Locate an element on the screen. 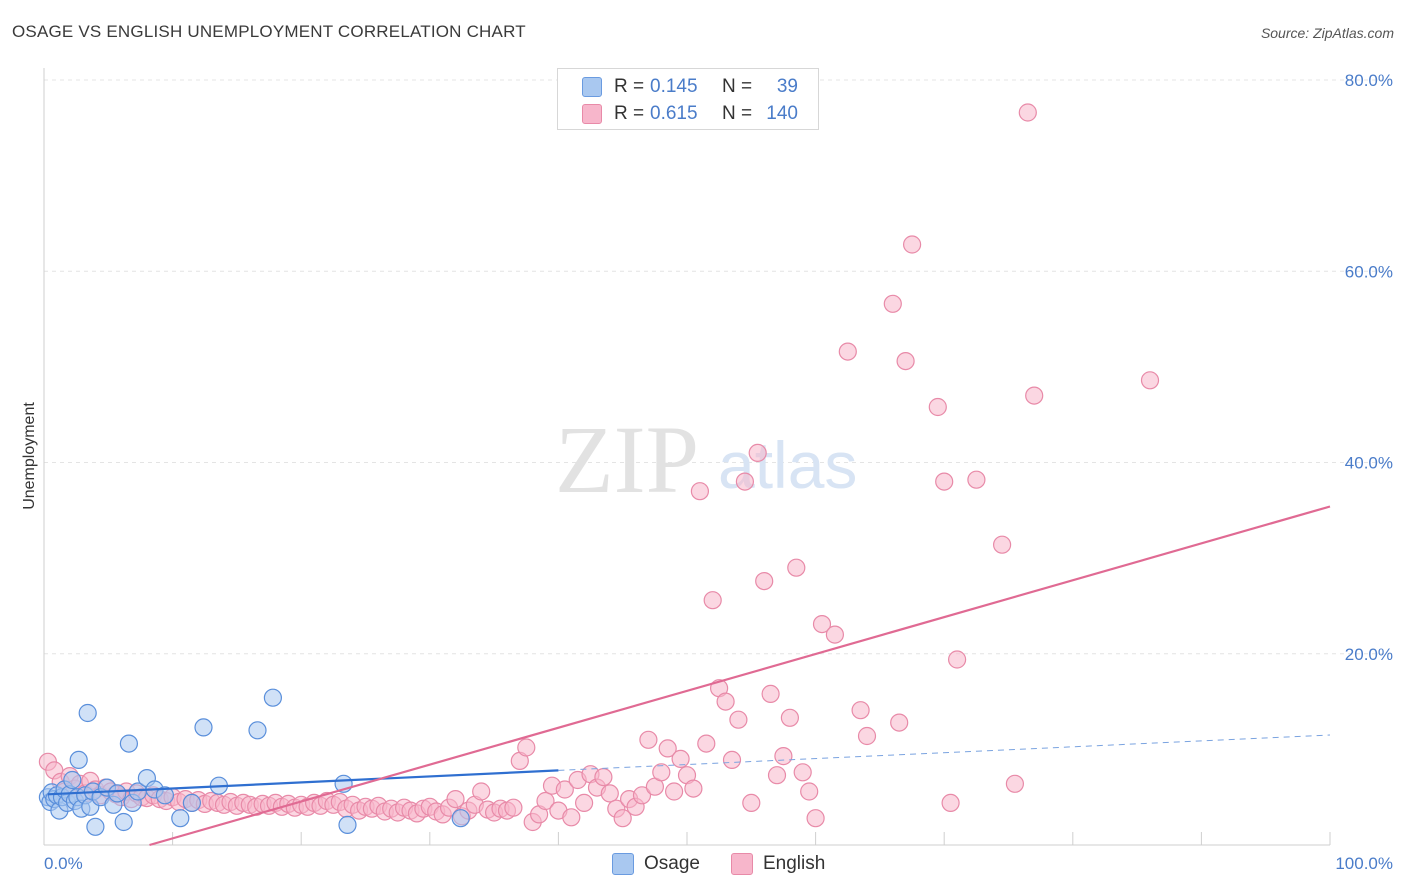 The width and height of the screenshot is (1406, 892). x-axis-ticks is located at coordinates (751, 838).